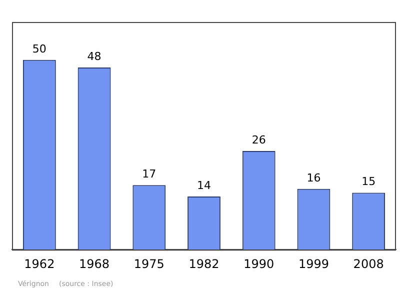 This screenshot has height=299, width=400. What do you see at coordinates (39, 49) in the screenshot?
I see `data-label: 50` at bounding box center [39, 49].